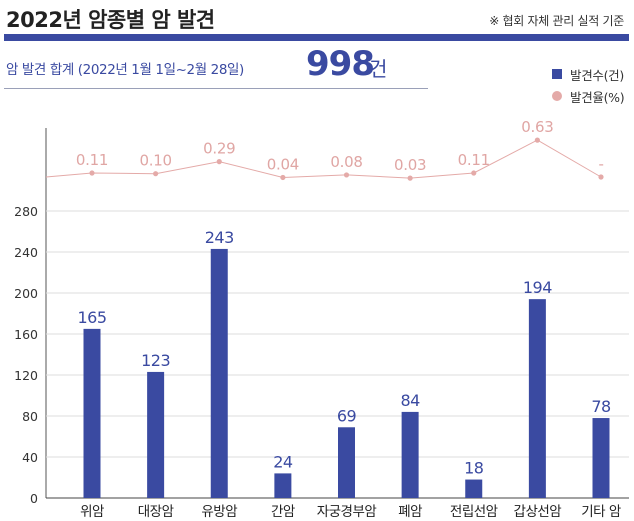 The height and width of the screenshot is (521, 634). I want to click on rate-value-label: 0.10, so click(156, 161).